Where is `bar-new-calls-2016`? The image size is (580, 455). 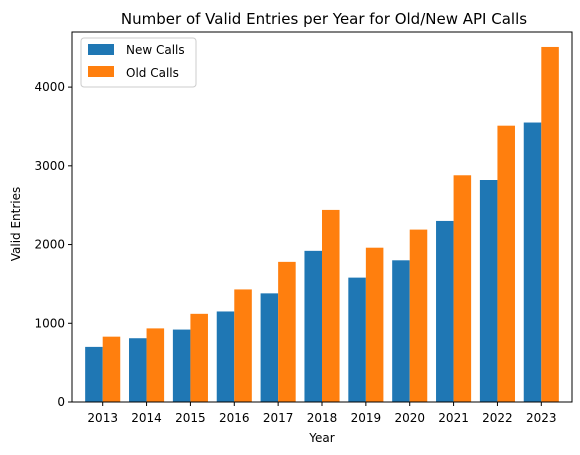
bar-new-calls-2016 is located at coordinates (225, 356).